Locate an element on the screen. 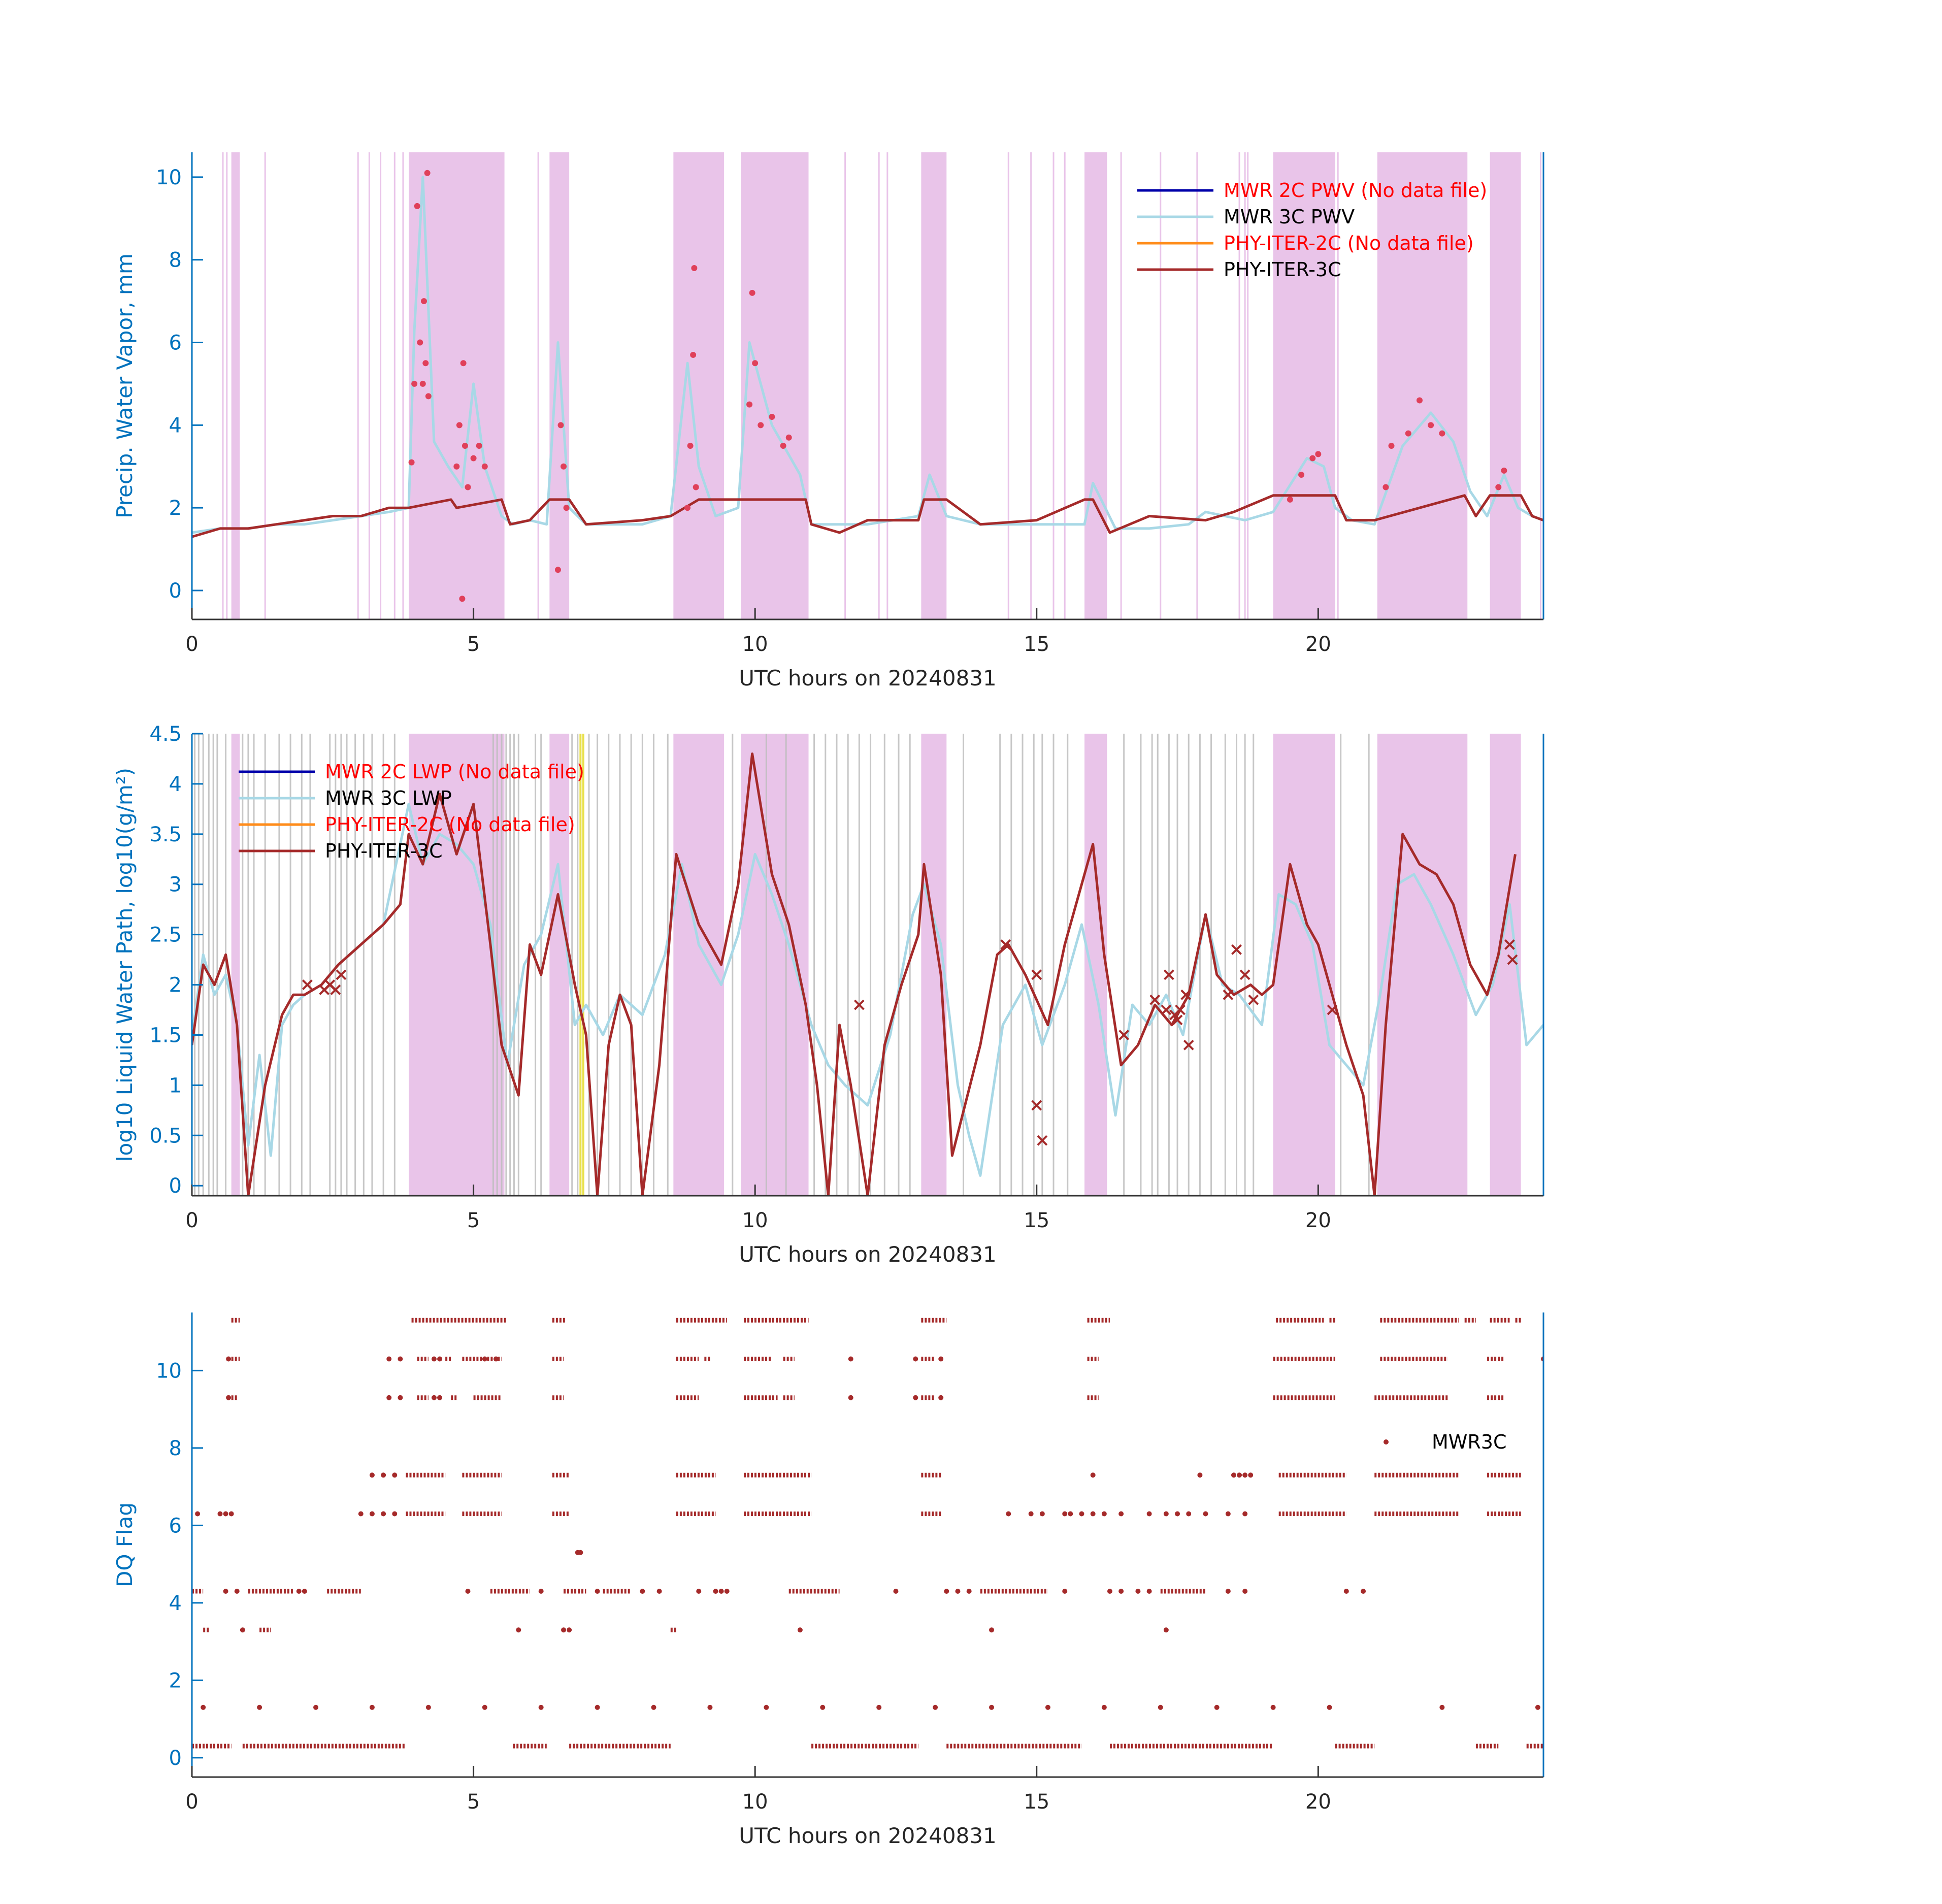 Image resolution: width=1942 pixels, height=1904 pixels. x-axis-title: UTC hours on 20240831 is located at coordinates (868, 1836).